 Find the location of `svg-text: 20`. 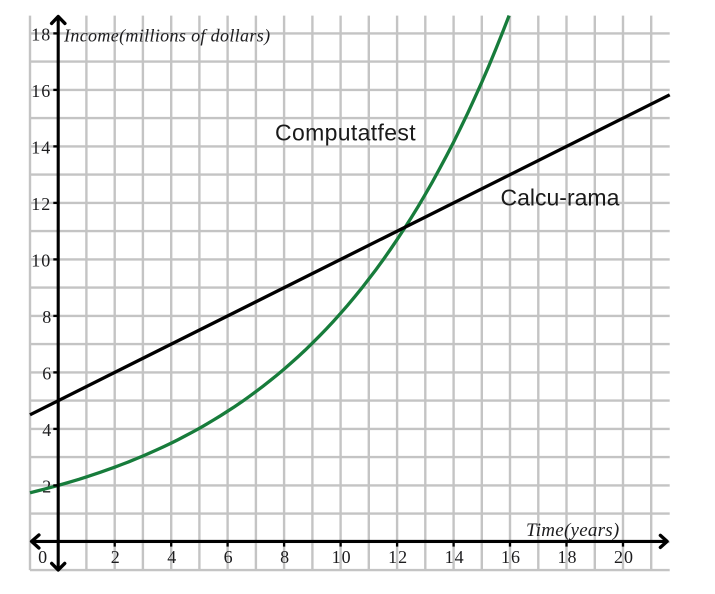

svg-text: 20 is located at coordinates (624, 557).